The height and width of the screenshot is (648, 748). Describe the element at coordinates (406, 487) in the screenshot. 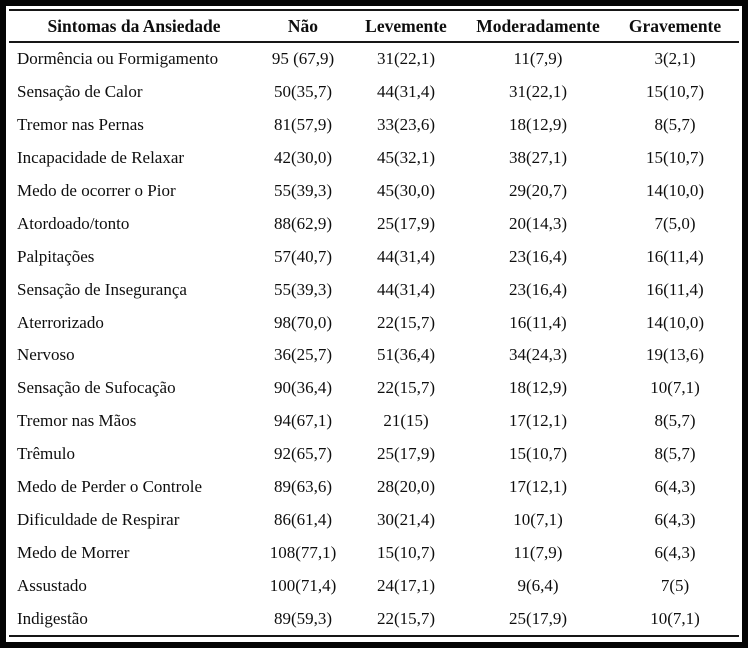

I see `value-cell: 28(20,0)` at that location.